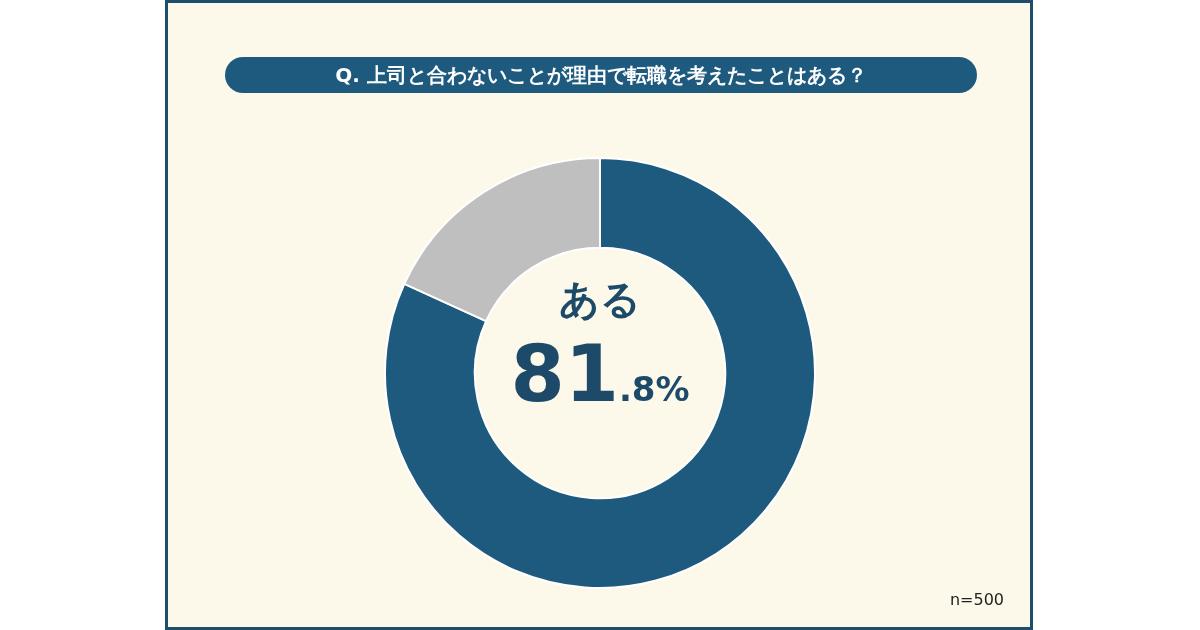 The height and width of the screenshot is (630, 1200). Describe the element at coordinates (976, 599) in the screenshot. I see `text: n=500` at that location.